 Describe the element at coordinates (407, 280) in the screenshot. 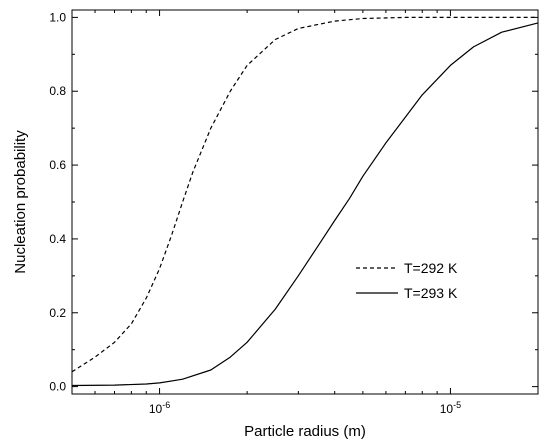

I see `legend: T=292 K T=293 K` at that location.